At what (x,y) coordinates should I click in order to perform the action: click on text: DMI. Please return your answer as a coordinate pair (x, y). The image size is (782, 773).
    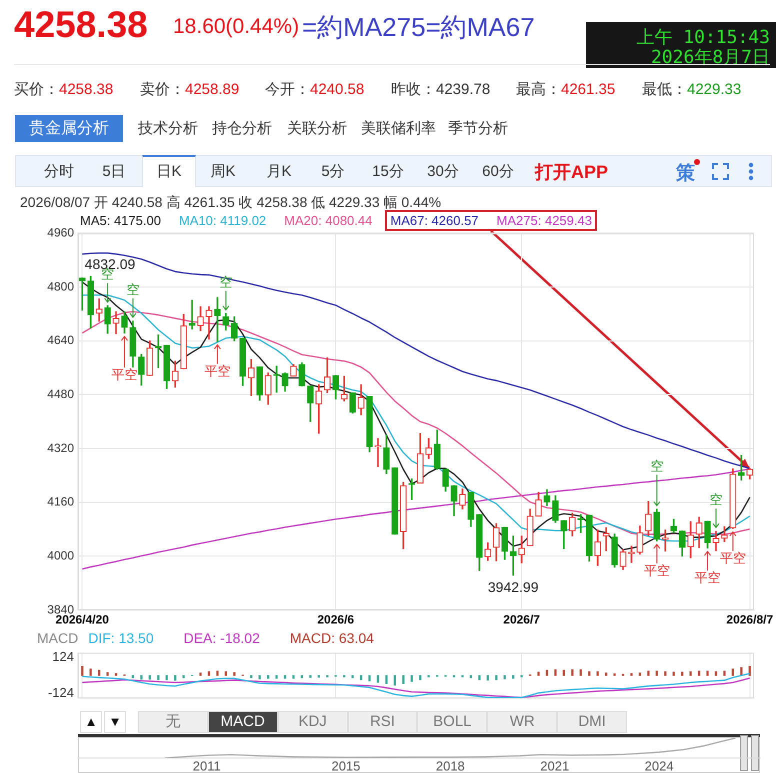
    Looking at the image, I should click on (592, 722).